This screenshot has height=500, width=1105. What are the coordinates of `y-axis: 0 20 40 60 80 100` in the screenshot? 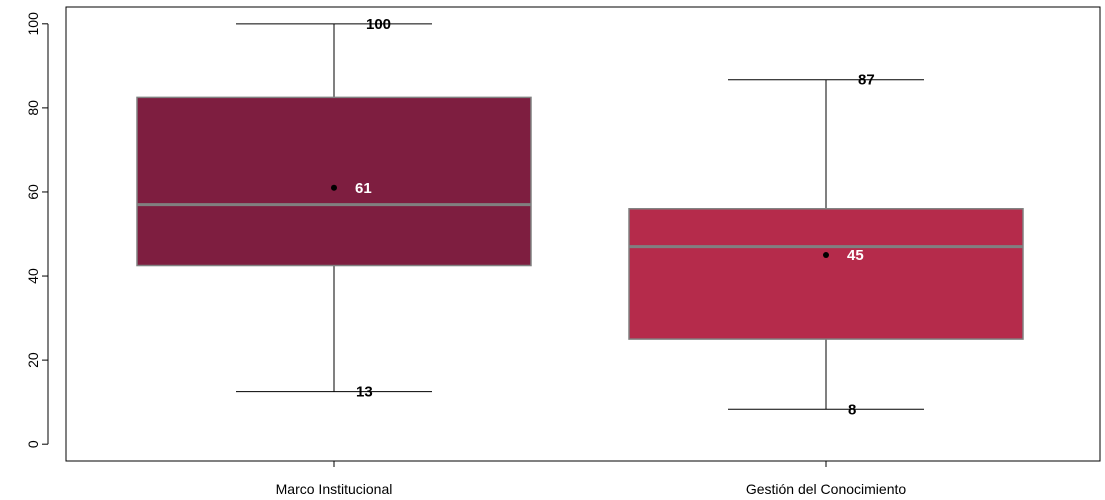 It's located at (37, 230).